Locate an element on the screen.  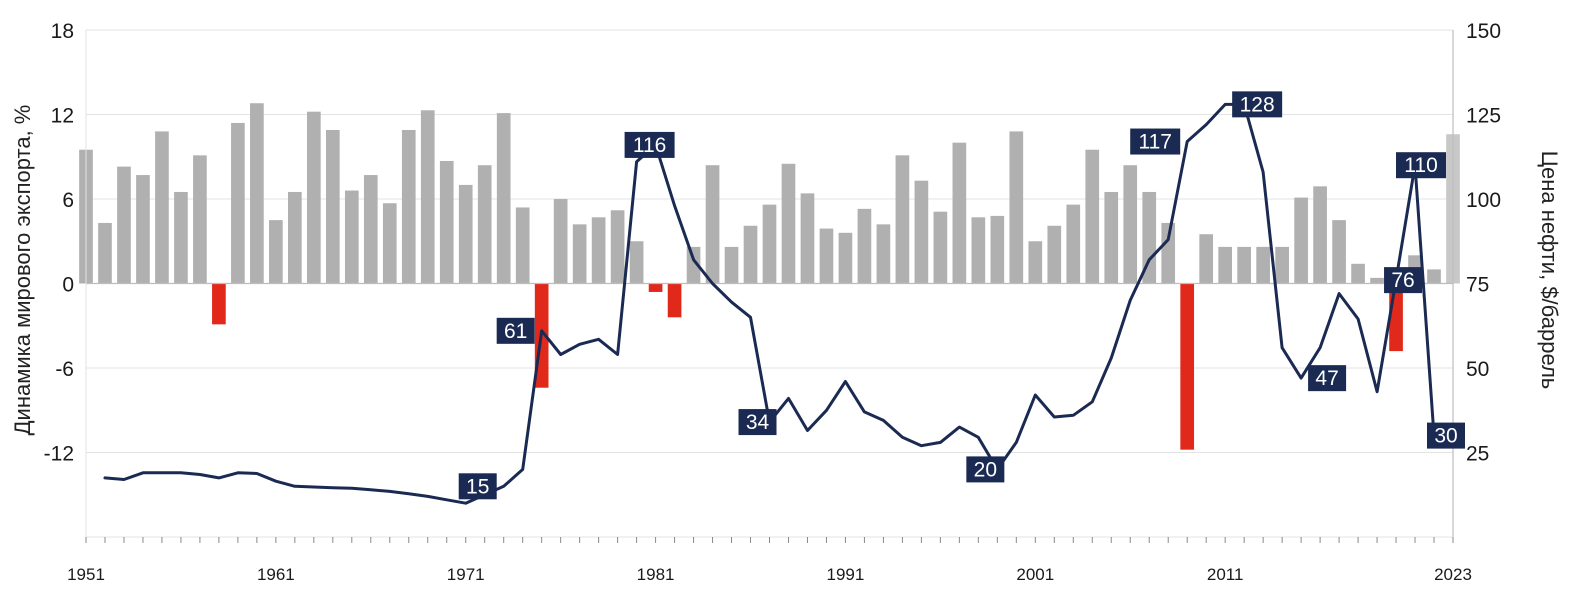
y-left-tick-label: -12 is located at coordinates (59, 454).